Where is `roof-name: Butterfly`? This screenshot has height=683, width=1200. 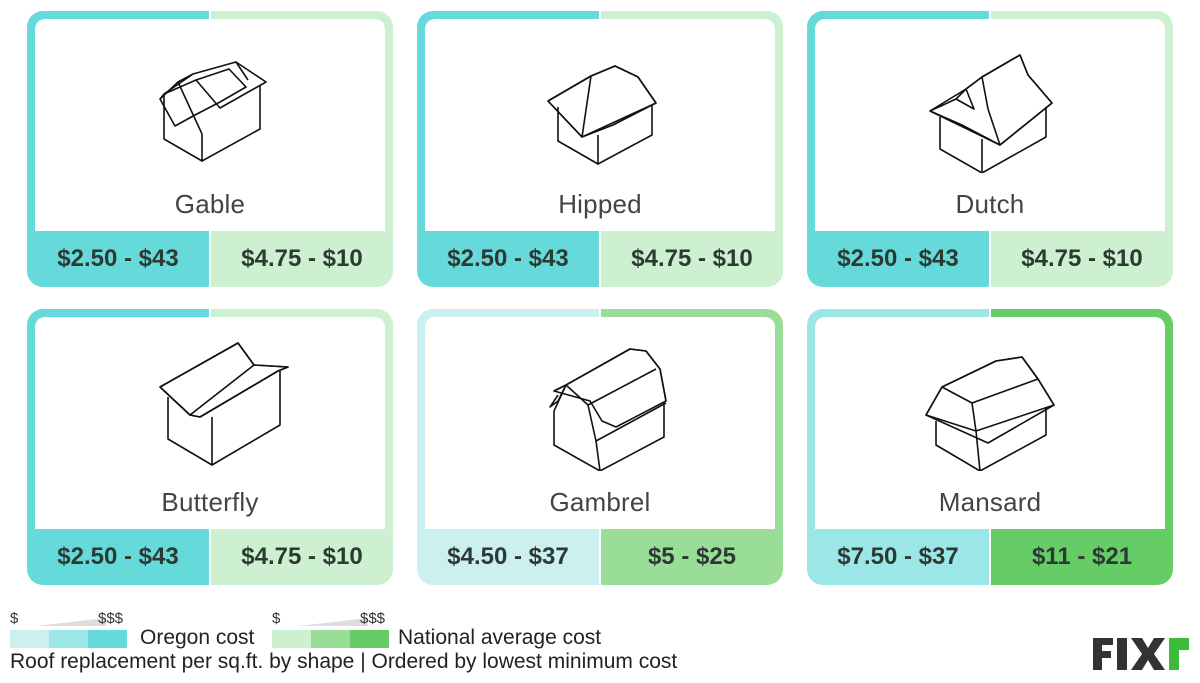 roof-name: Butterfly is located at coordinates (210, 502).